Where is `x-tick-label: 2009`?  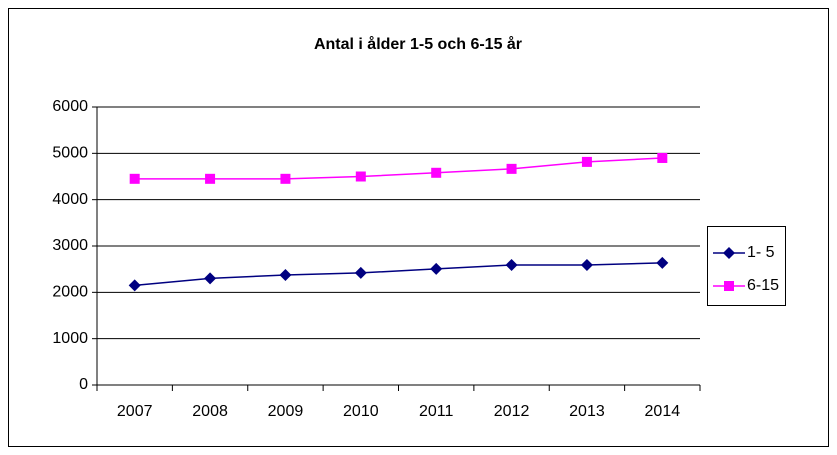 x-tick-label: 2009 is located at coordinates (286, 411).